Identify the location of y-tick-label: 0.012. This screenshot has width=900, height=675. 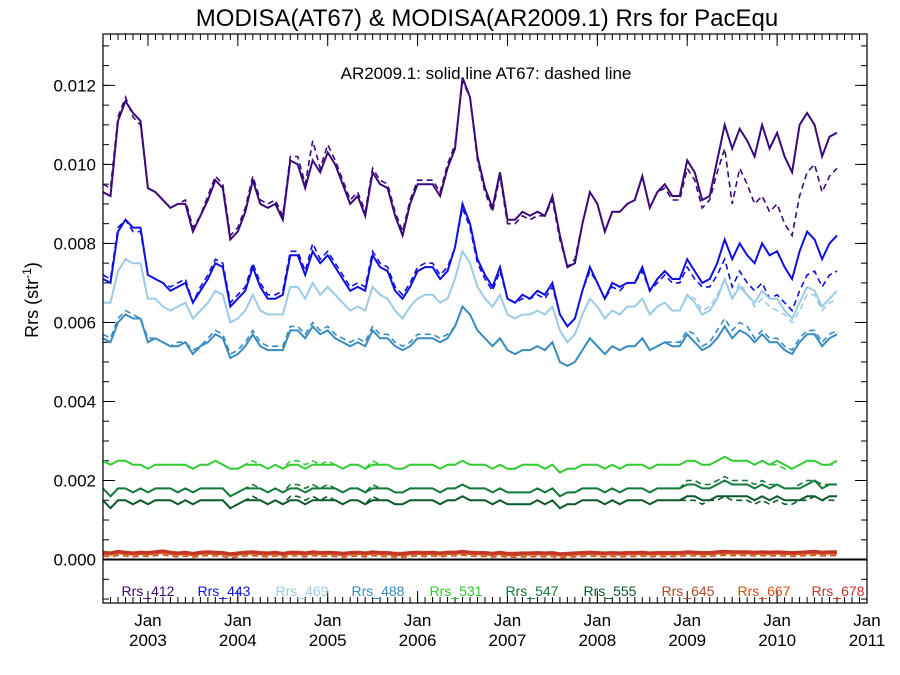
(74, 85).